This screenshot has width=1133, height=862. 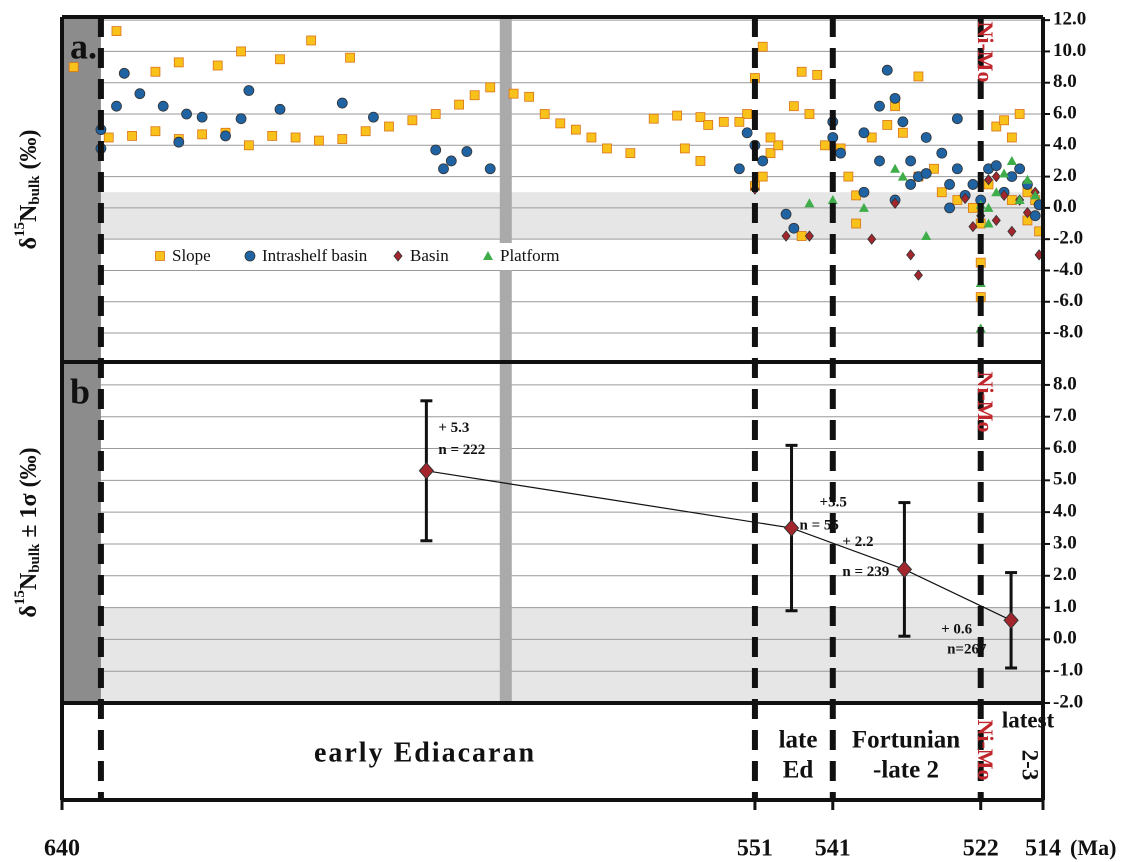 What do you see at coordinates (1028, 719) in the screenshot?
I see `period-label: latest` at bounding box center [1028, 719].